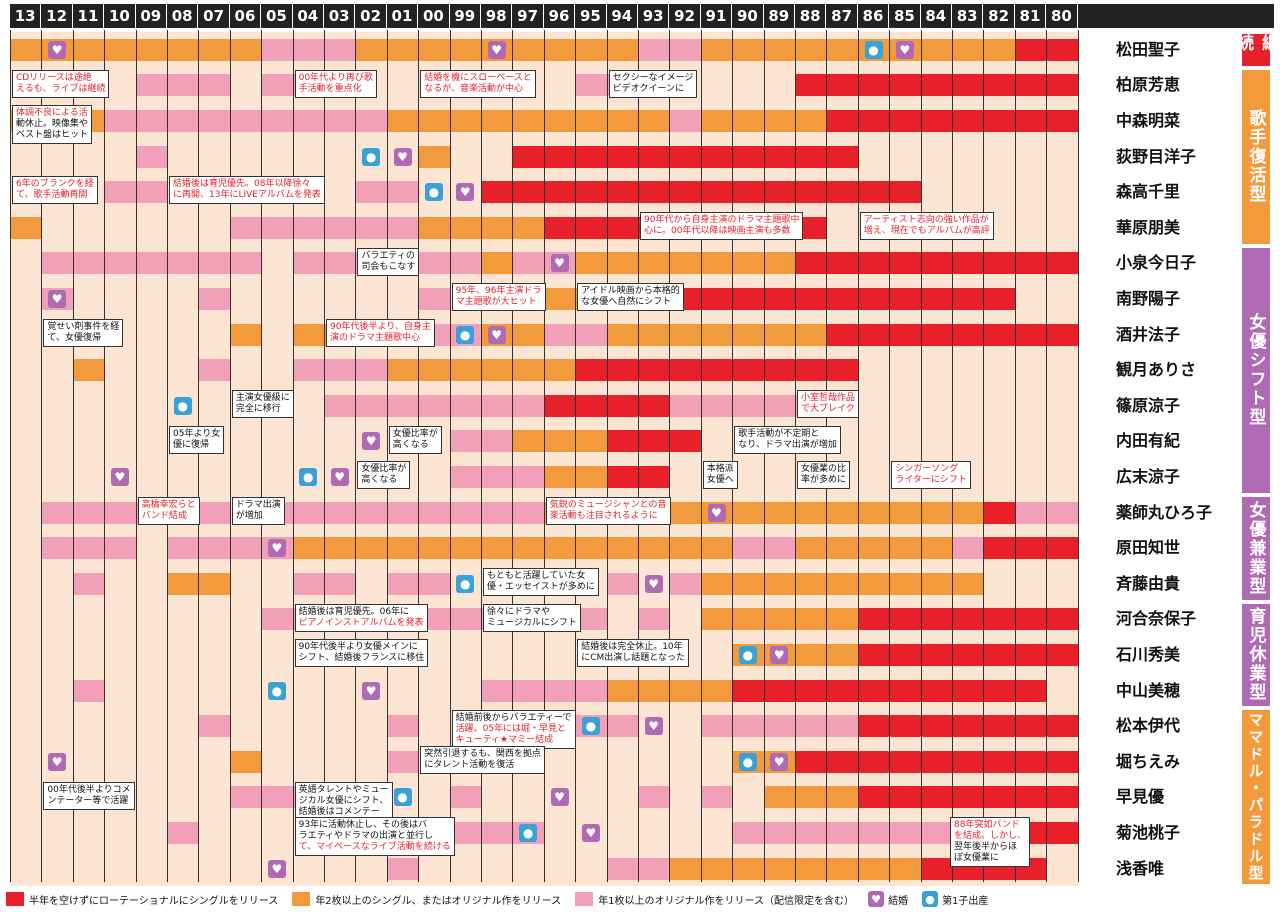 Image resolution: width=1280 pixels, height=917 pixels. What do you see at coordinates (584, 899) in the screenshot?
I see `legend-pink-swatch` at bounding box center [584, 899].